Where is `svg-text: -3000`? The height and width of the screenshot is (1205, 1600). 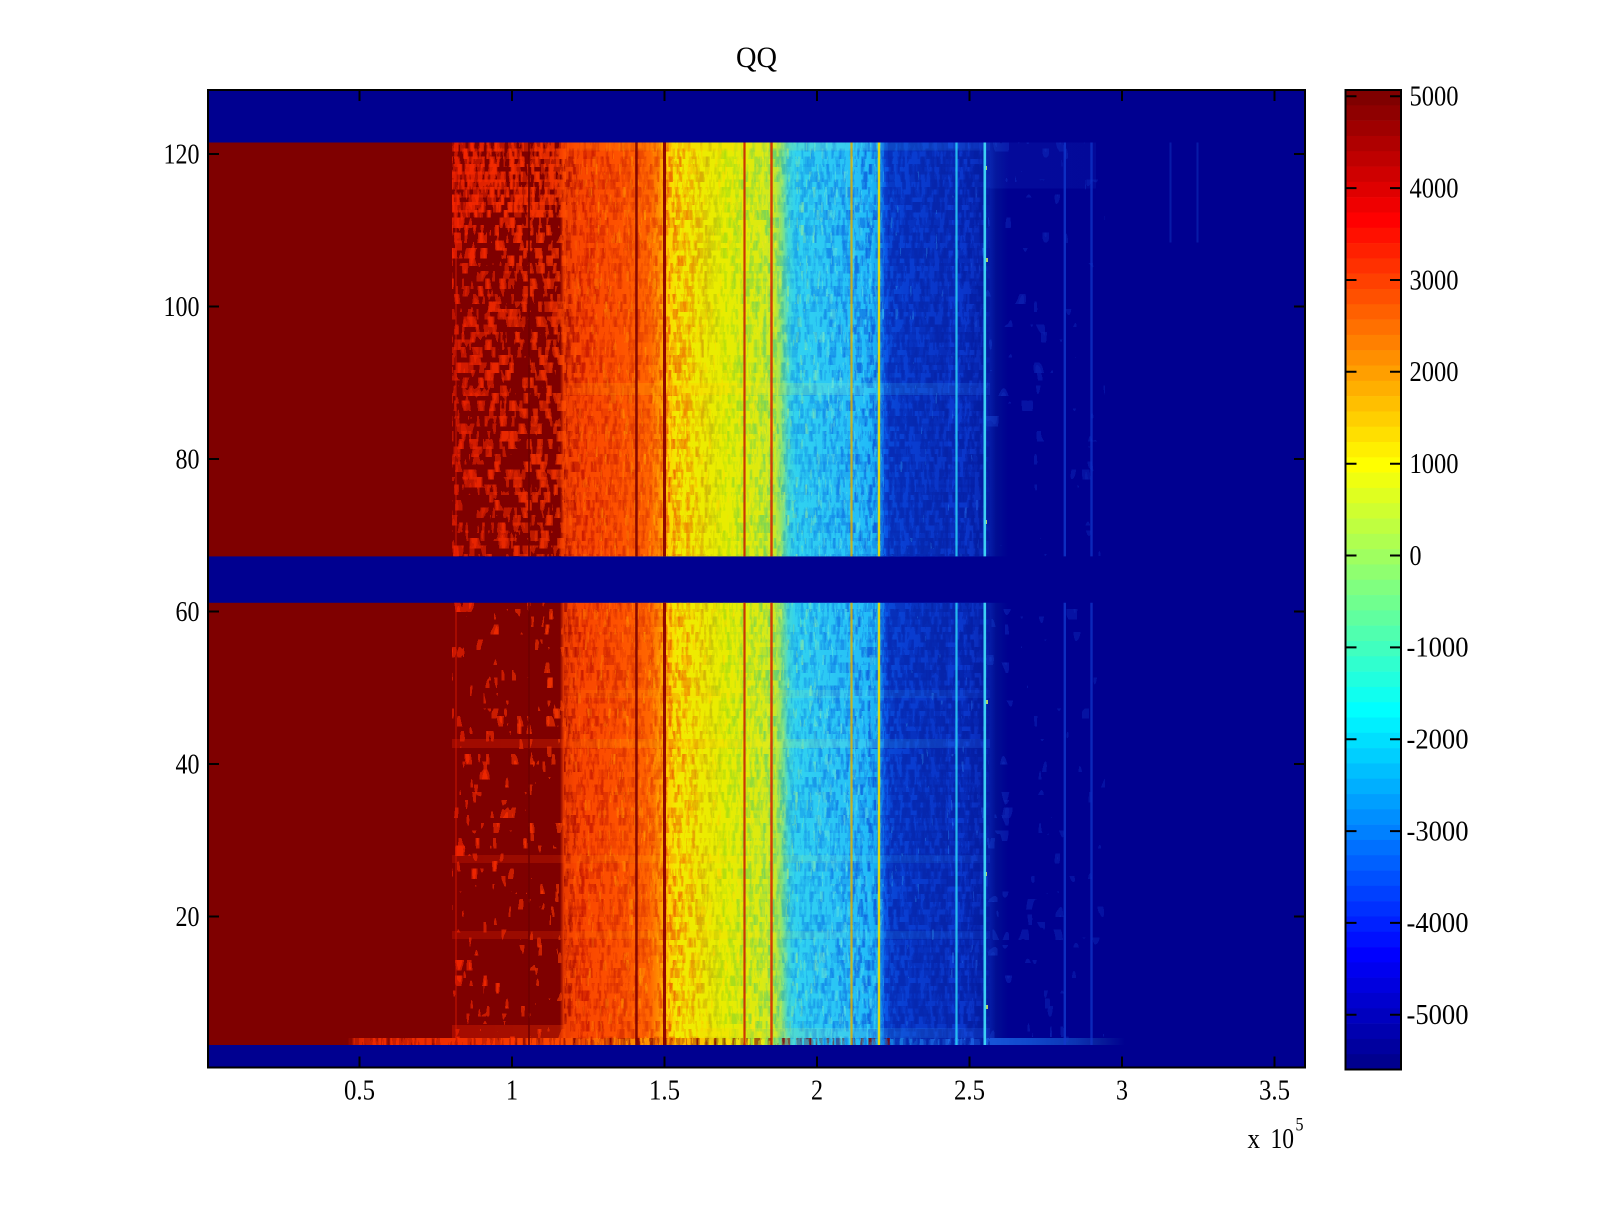
svg-text: -3000 is located at coordinates (1438, 831).